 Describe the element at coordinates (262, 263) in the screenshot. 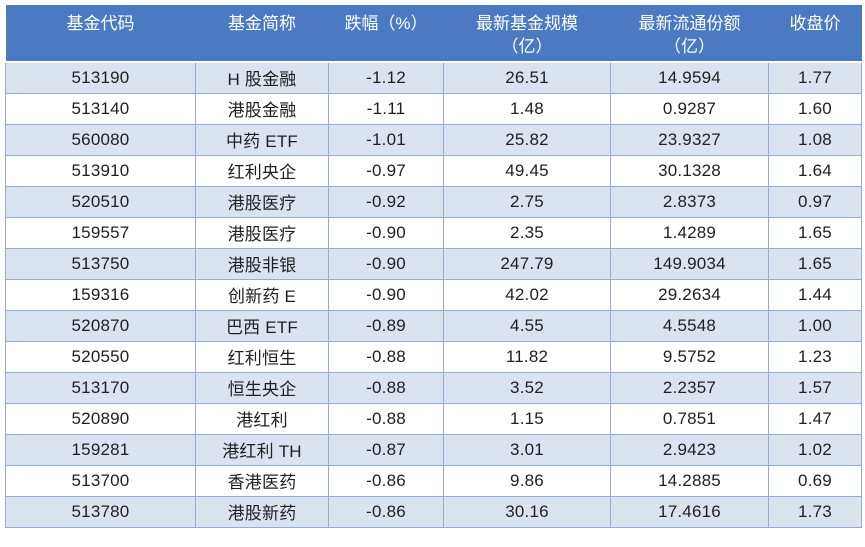

I see `cell-fund-name: 港股非银` at that location.